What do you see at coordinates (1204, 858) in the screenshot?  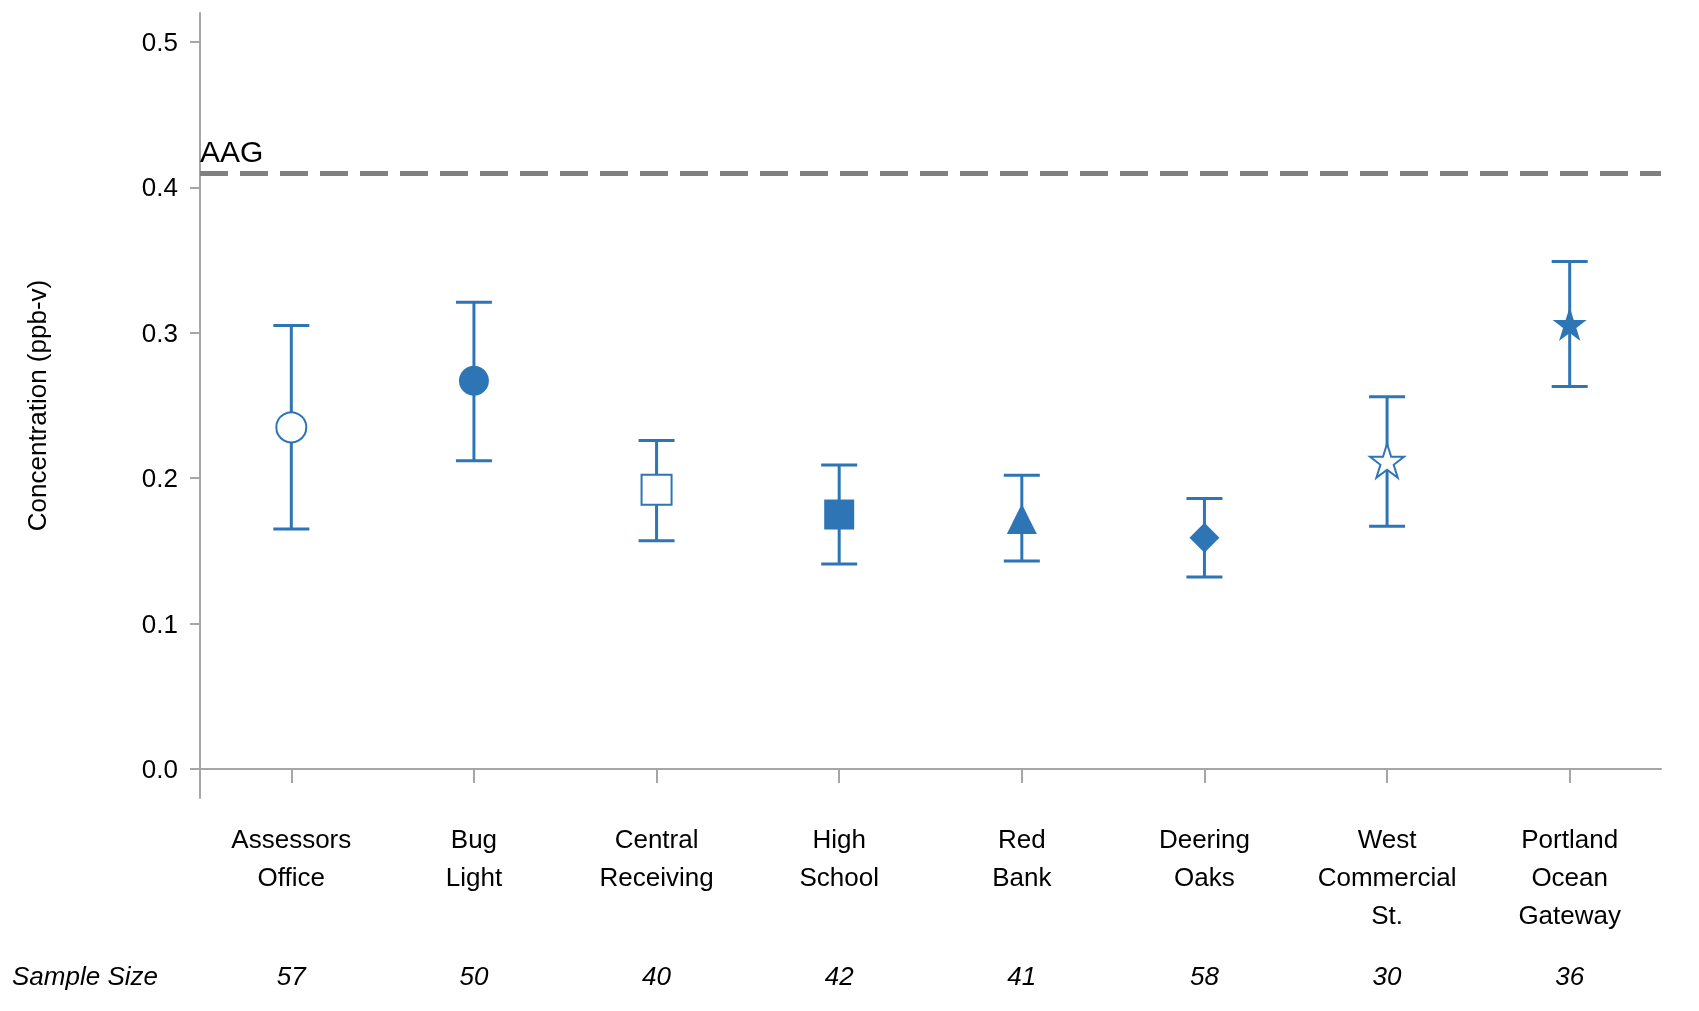 I see `x-tick-label: Deering Oaks` at bounding box center [1204, 858].